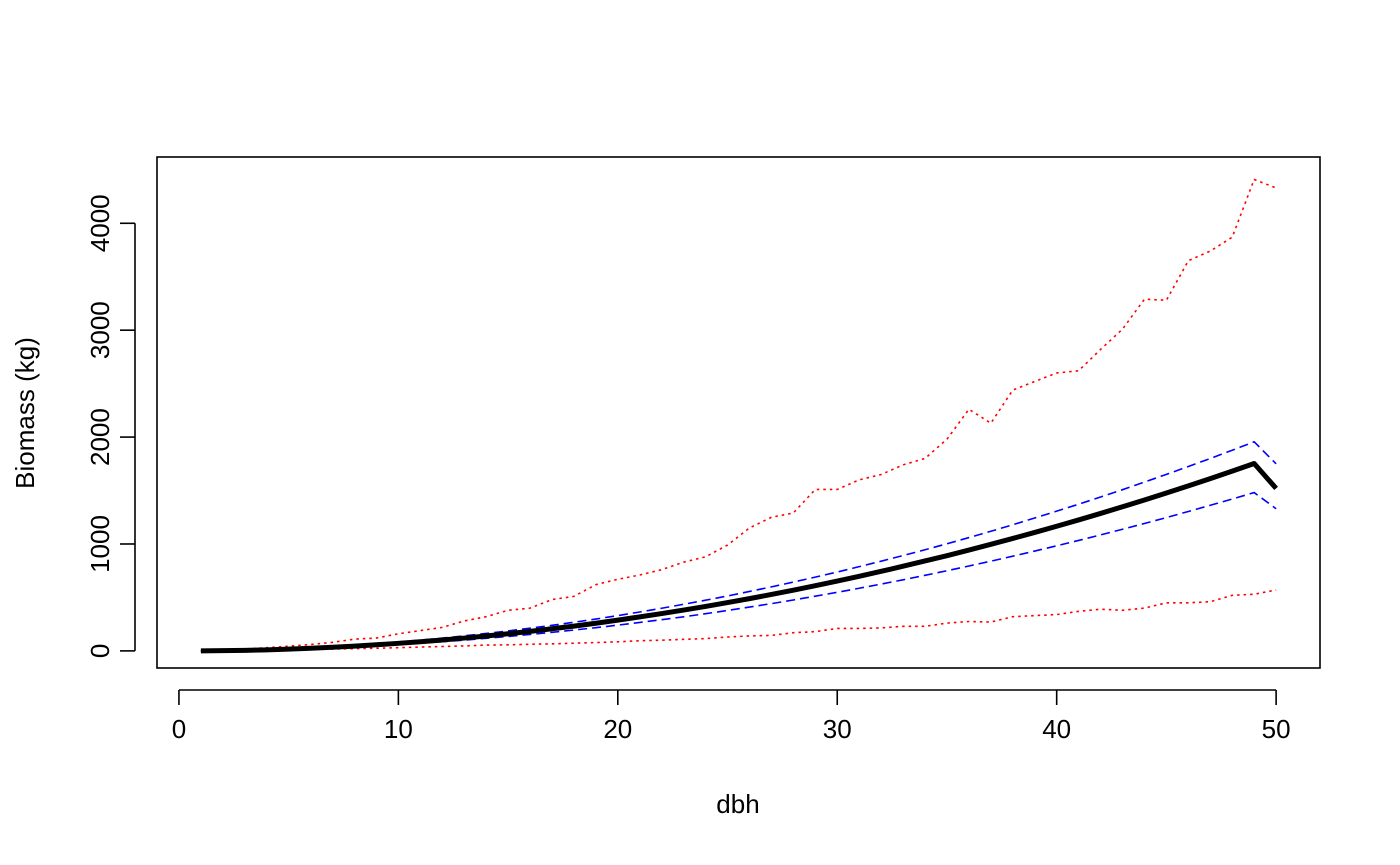  What do you see at coordinates (100, 544) in the screenshot?
I see `y-tick-label: 1000` at bounding box center [100, 544].